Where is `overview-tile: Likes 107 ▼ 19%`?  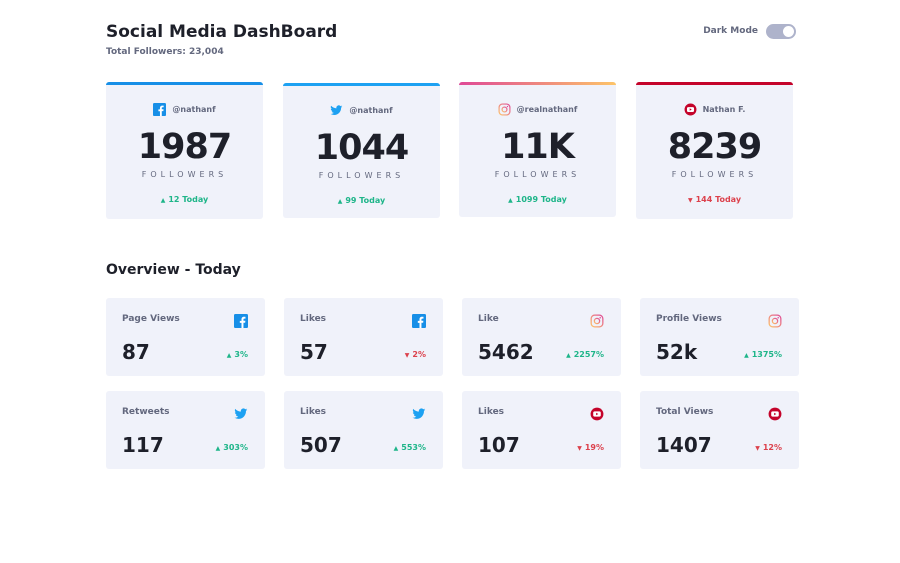
overview-tile: Likes 107 ▼ 19% is located at coordinates (541, 430).